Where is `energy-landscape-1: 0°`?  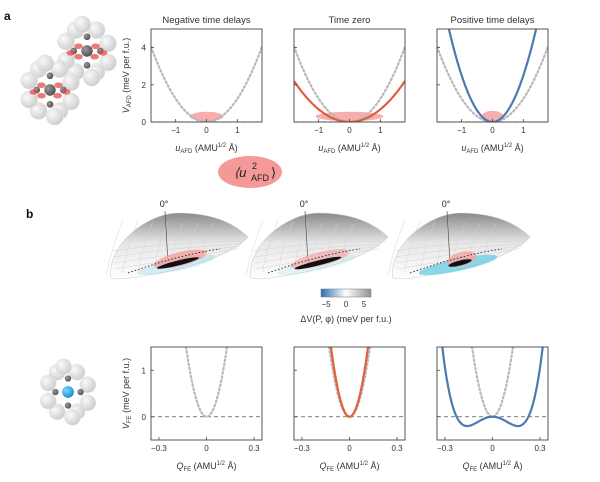
energy-landscape-1: 0° is located at coordinates (177, 239).